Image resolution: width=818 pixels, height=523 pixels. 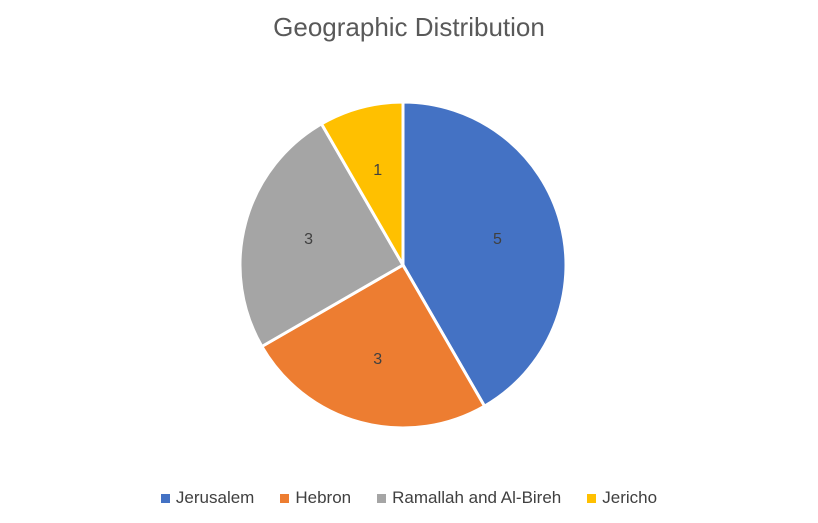 What do you see at coordinates (308, 239) in the screenshot?
I see `data-label-ramallah-and-al-bireh: 3` at bounding box center [308, 239].